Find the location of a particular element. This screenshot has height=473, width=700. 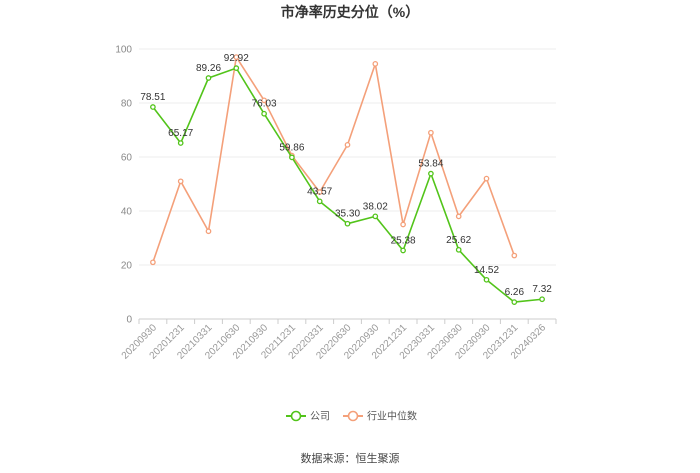

y-tick-label: 20 is located at coordinates (127, 266).